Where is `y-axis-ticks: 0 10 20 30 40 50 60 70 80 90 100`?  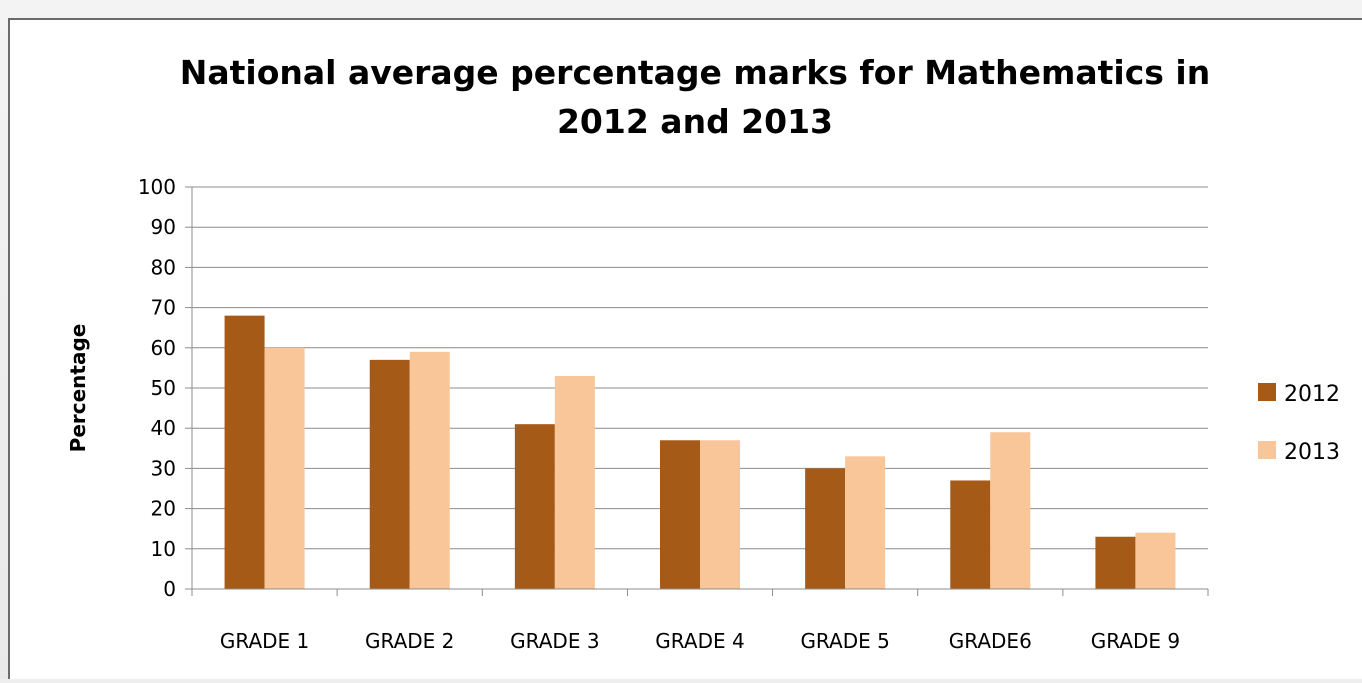
y-axis-ticks: 0 10 20 30 40 50 60 70 80 90 100 is located at coordinates (165, 388).